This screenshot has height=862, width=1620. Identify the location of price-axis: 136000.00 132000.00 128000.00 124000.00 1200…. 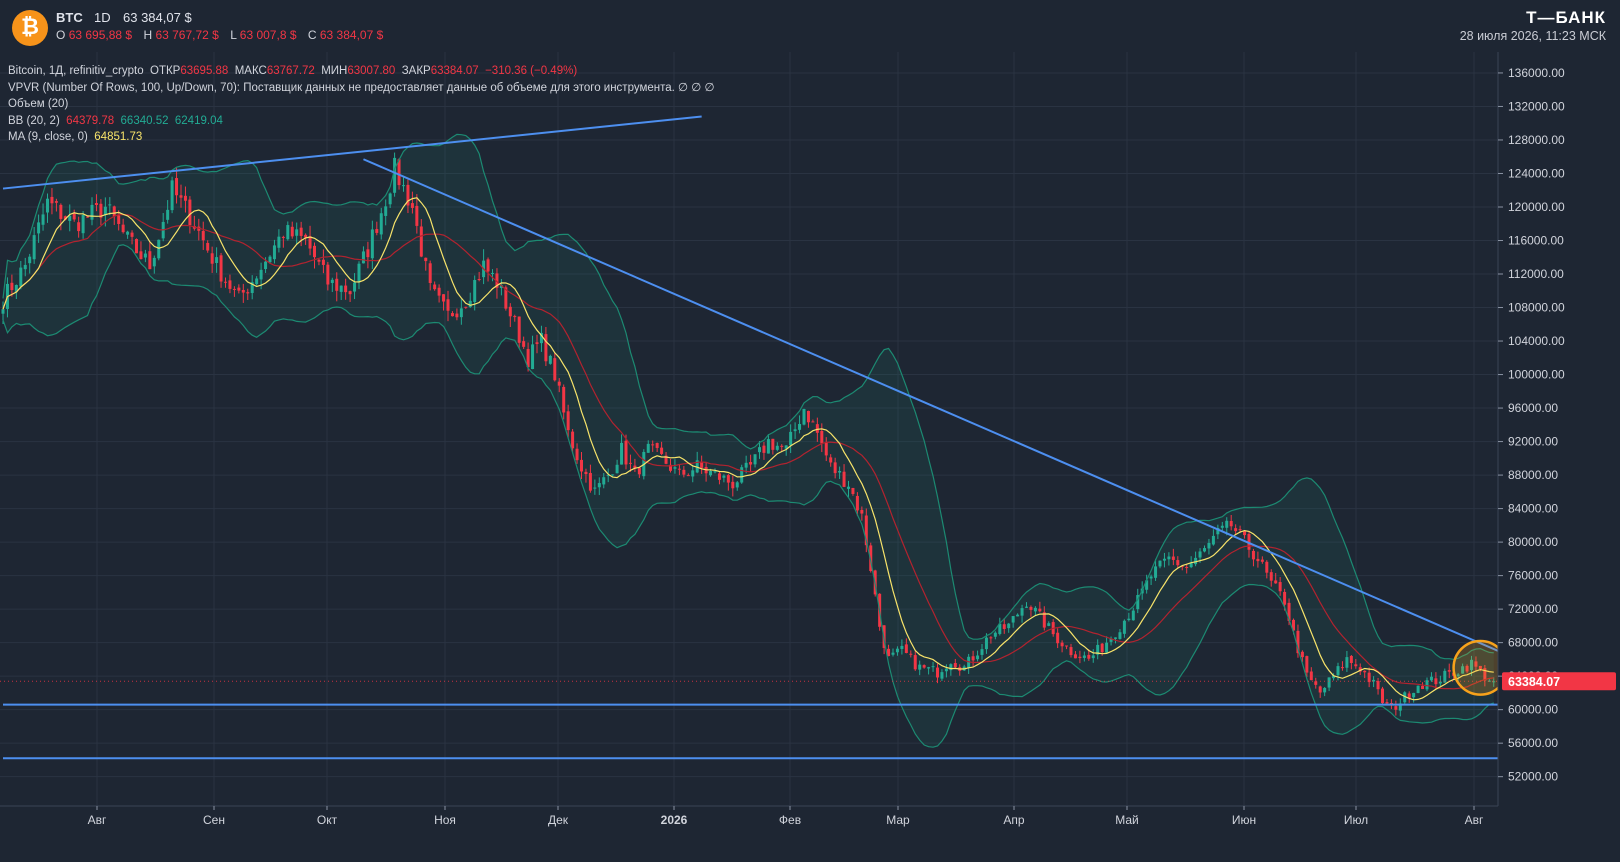
(1558, 429).